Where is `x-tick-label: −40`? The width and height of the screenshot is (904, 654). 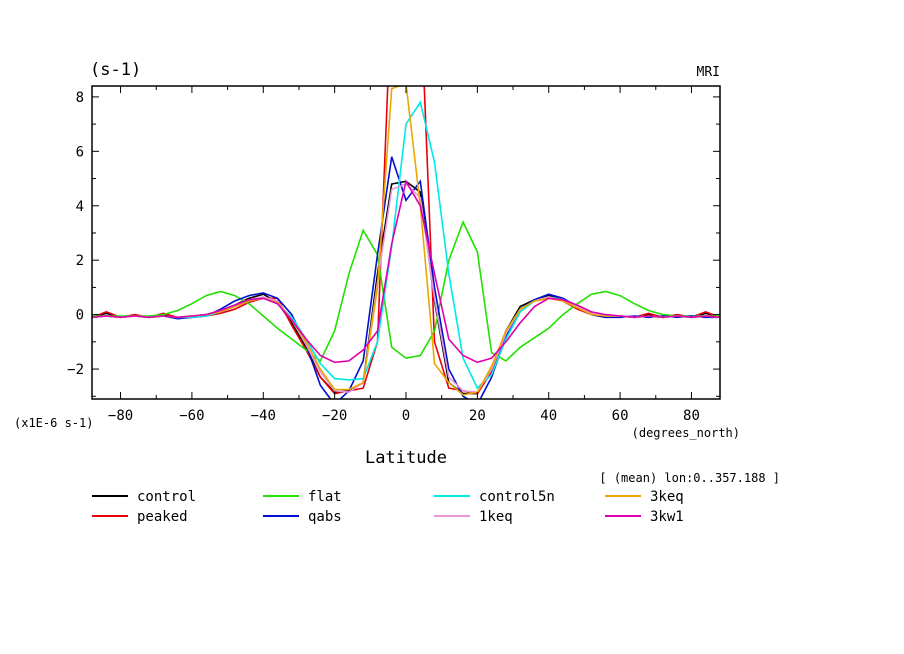
x-tick-label: −40 is located at coordinates (263, 416).